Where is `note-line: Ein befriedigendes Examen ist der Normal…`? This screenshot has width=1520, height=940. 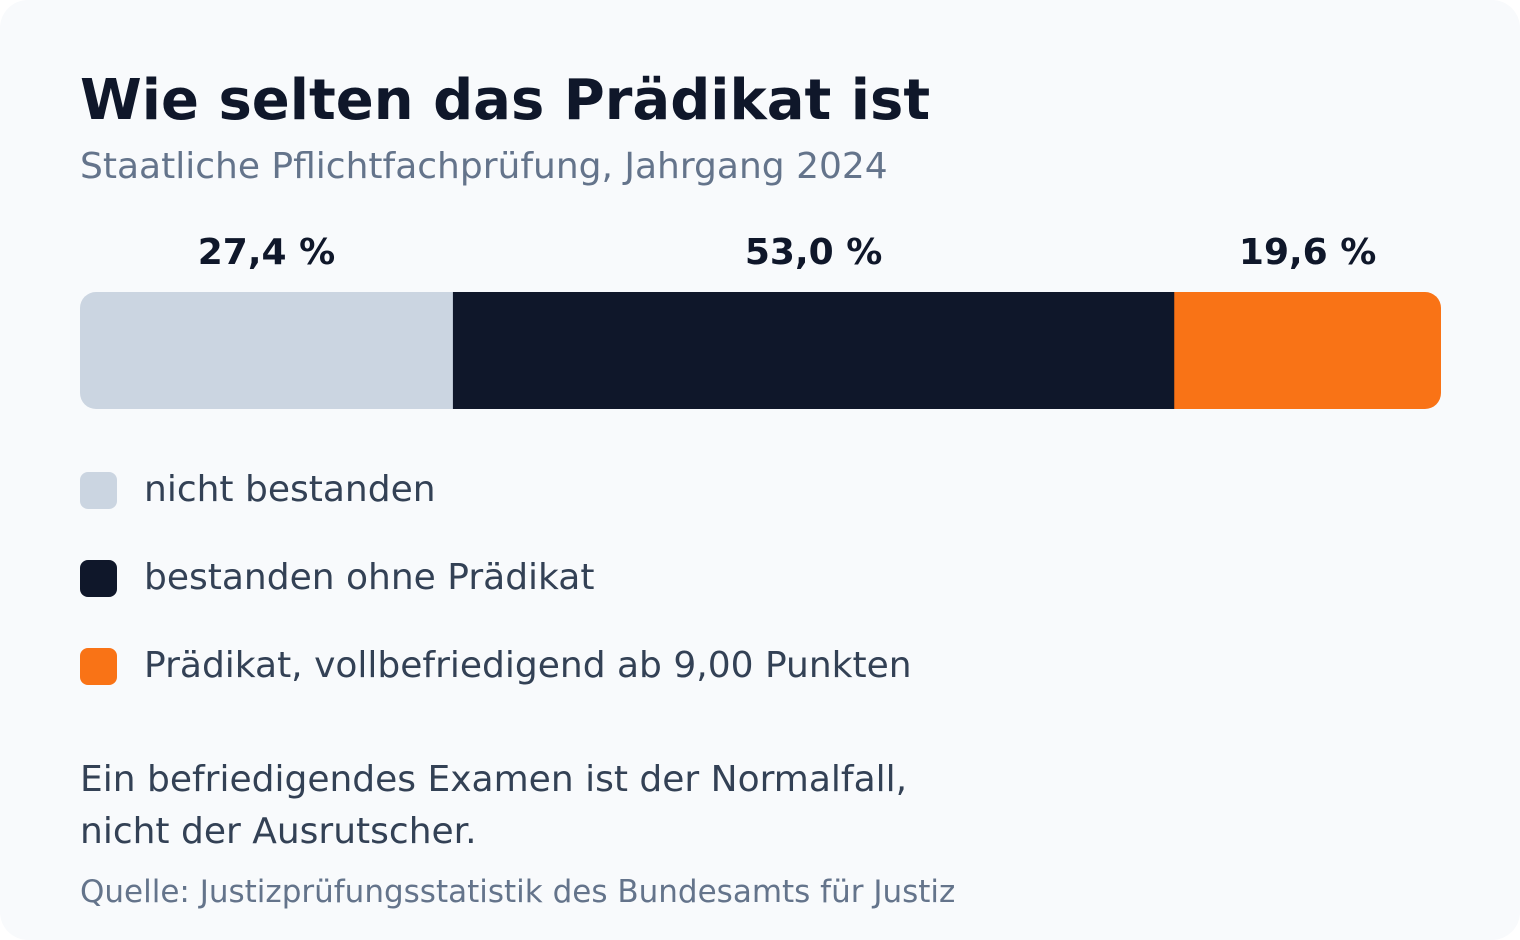
note-line: Ein befriedigendes Examen ist der Normal… is located at coordinates (494, 779).